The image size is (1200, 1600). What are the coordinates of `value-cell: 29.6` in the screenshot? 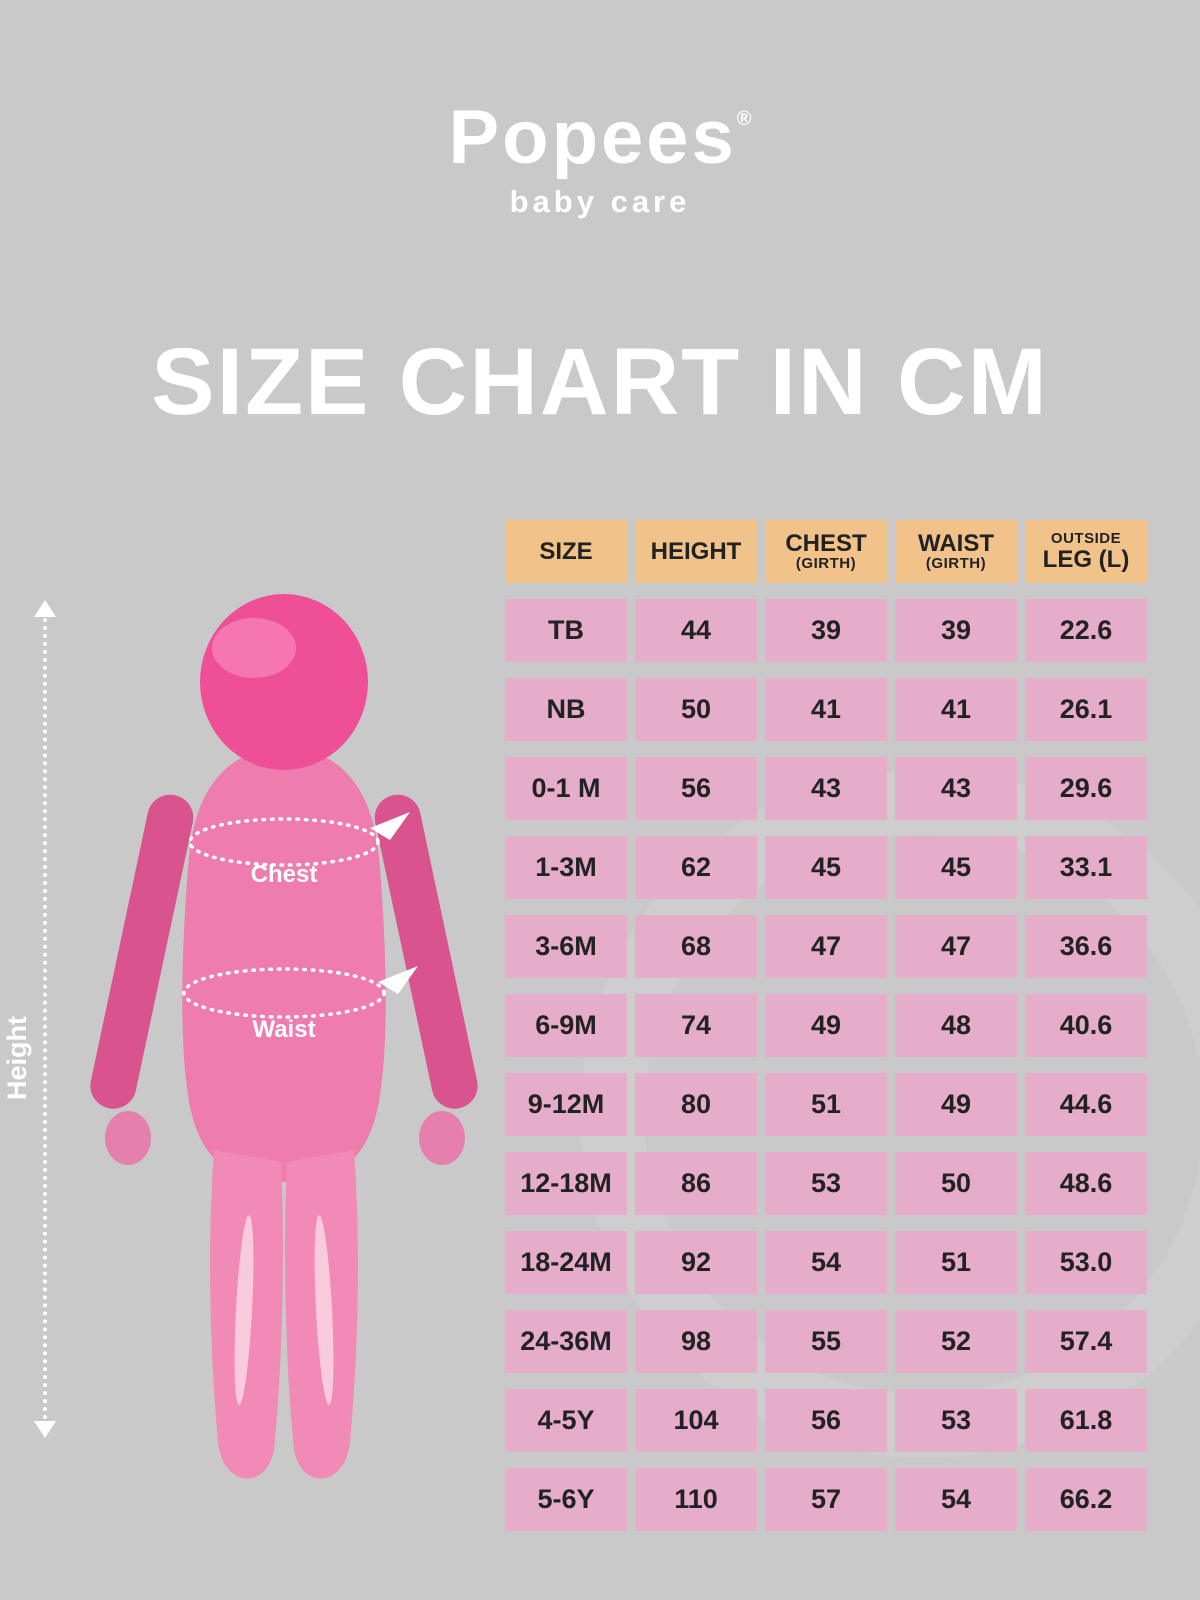 It's located at (1086, 788).